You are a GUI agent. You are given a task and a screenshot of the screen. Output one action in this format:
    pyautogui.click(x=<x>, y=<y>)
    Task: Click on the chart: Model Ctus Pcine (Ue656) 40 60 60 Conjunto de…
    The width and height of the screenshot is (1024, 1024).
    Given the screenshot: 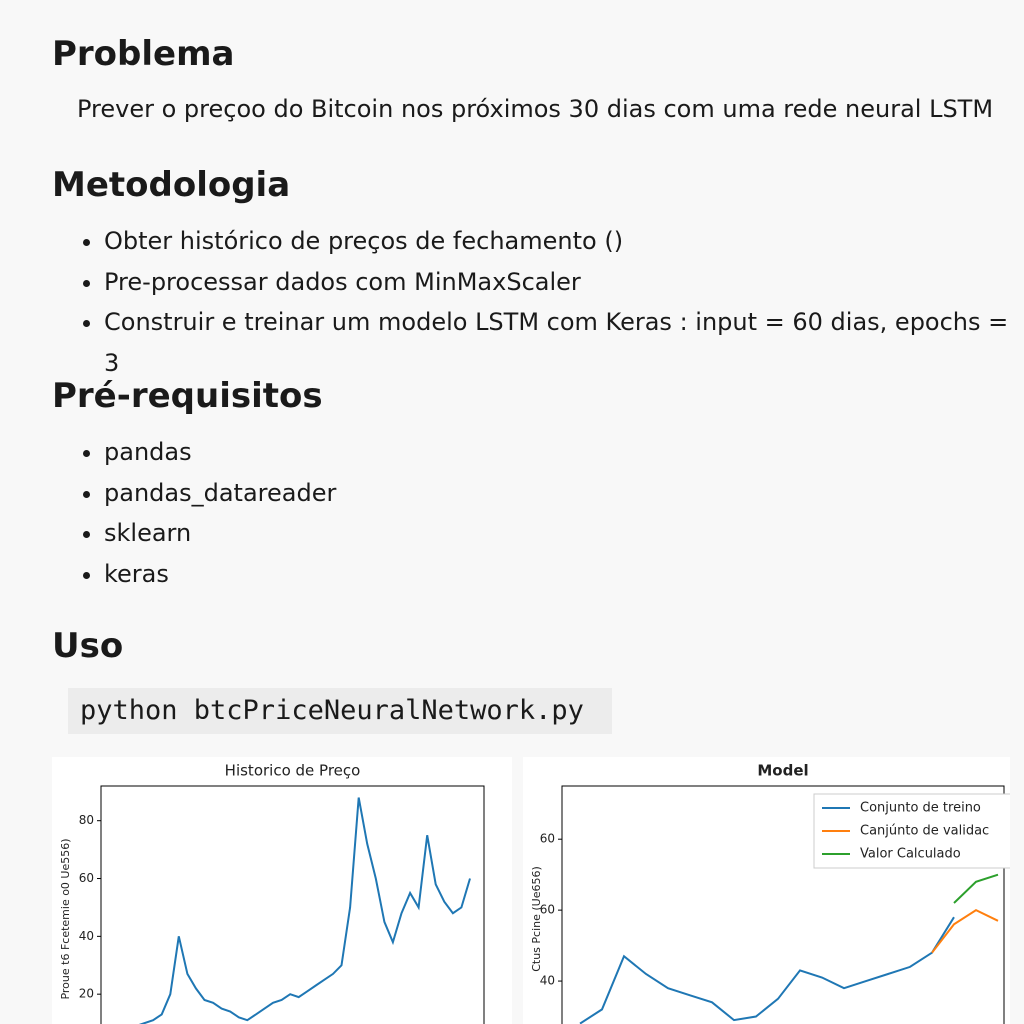 What is the action you would take?
    pyautogui.click(x=766, y=890)
    